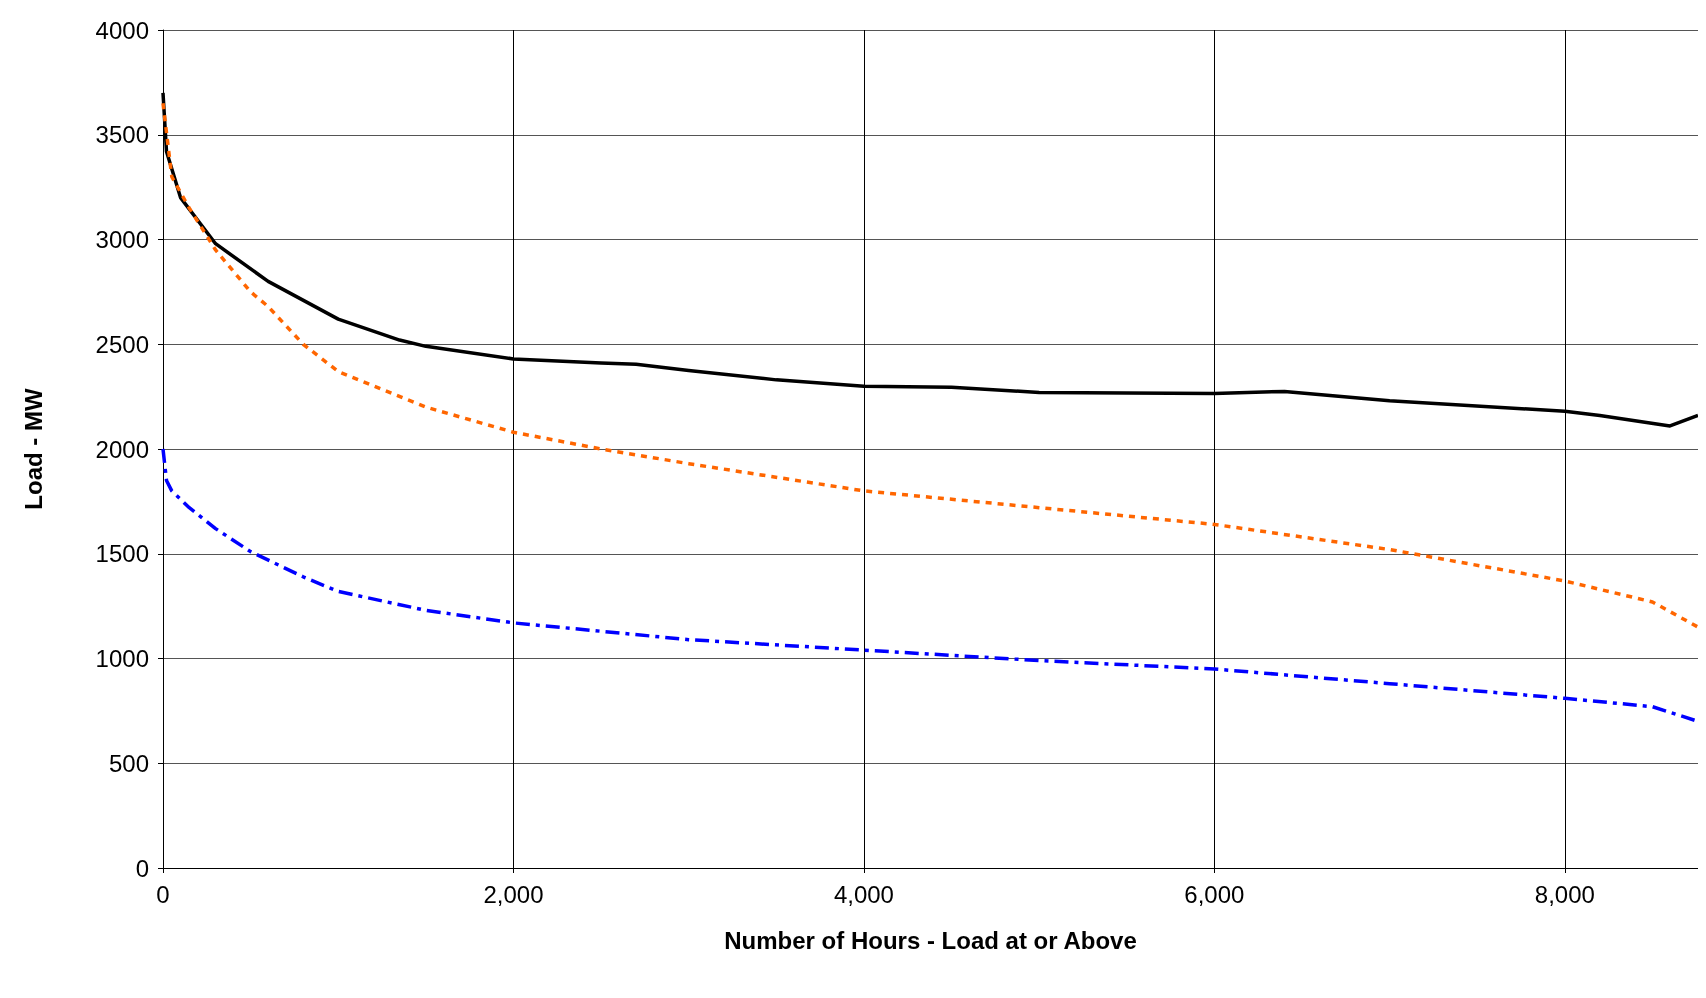 The height and width of the screenshot is (998, 1706). What do you see at coordinates (122, 658) in the screenshot?
I see `y-tick-label: 1000` at bounding box center [122, 658].